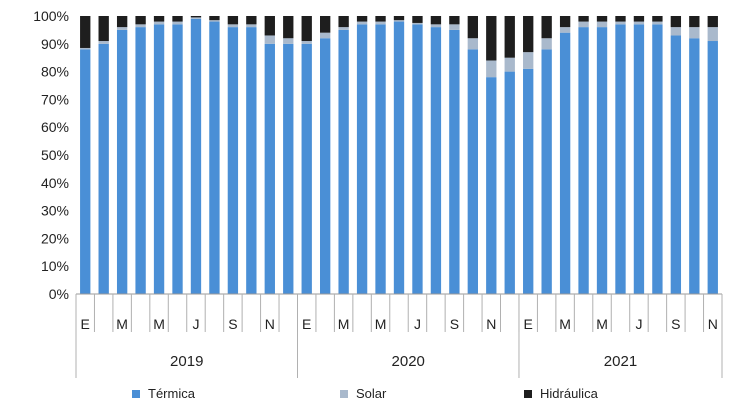 This screenshot has height=410, width=732. I want to click on x-month-label: E, so click(306, 324).